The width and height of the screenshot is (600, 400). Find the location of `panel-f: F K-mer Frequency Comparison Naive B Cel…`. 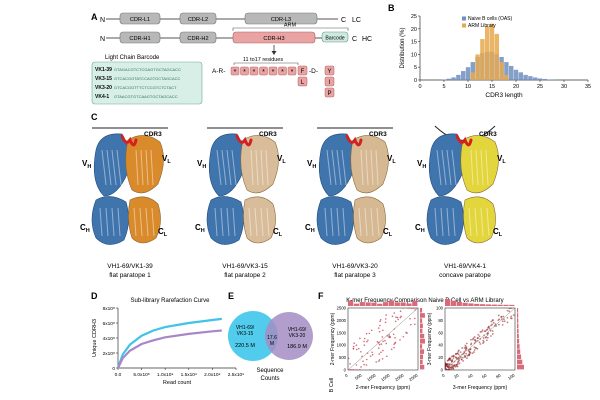

panel-f: F K-mer Frequency Comparison Naive B Cel… is located at coordinates (421, 341).